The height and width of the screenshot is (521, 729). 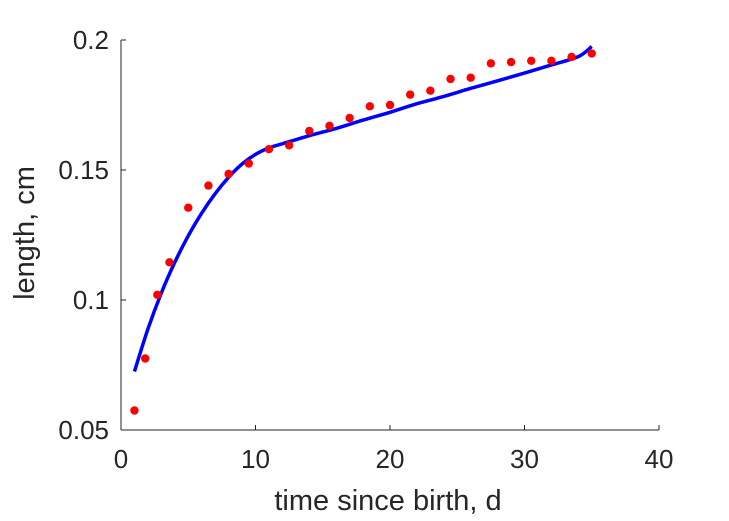 What do you see at coordinates (91, 40) in the screenshot?
I see `y-tick-label: 0.2` at bounding box center [91, 40].